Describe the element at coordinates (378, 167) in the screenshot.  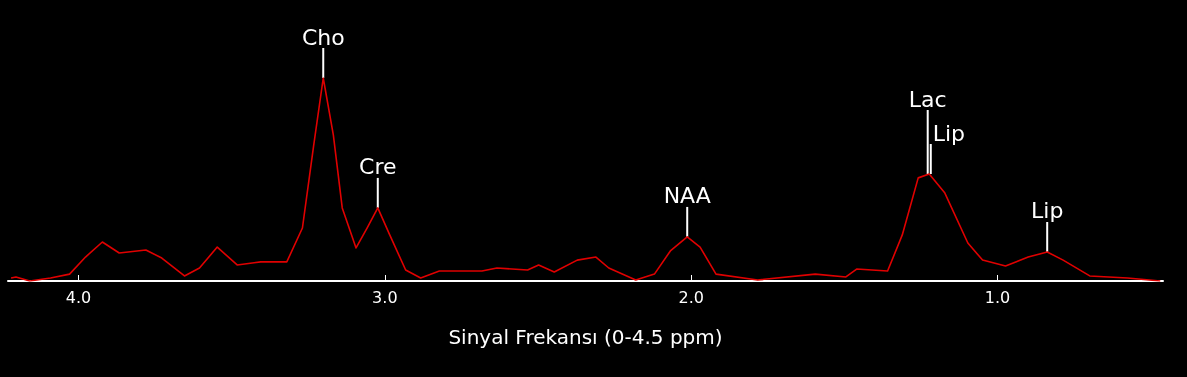
I see `annotation: Cre` at that location.